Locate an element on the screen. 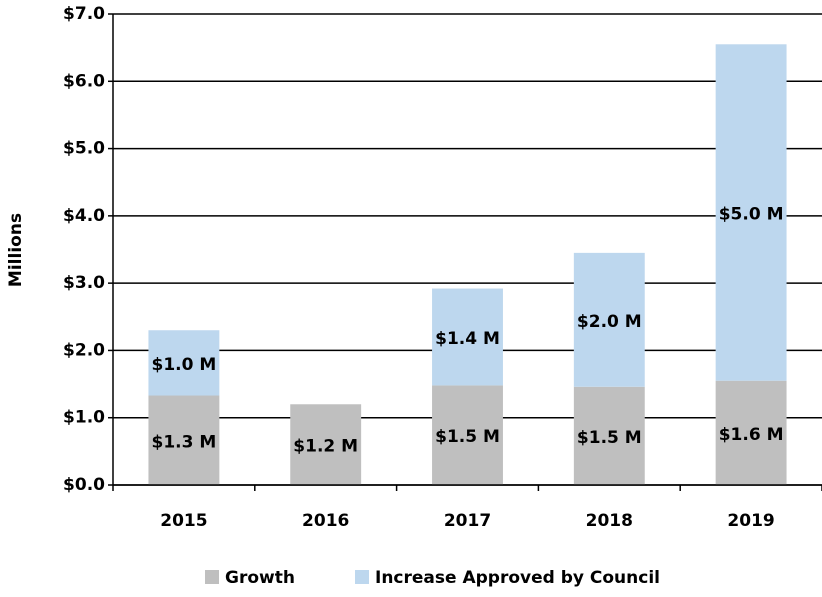 This screenshot has height=597, width=822. data-label: $2.0 M is located at coordinates (609, 322).